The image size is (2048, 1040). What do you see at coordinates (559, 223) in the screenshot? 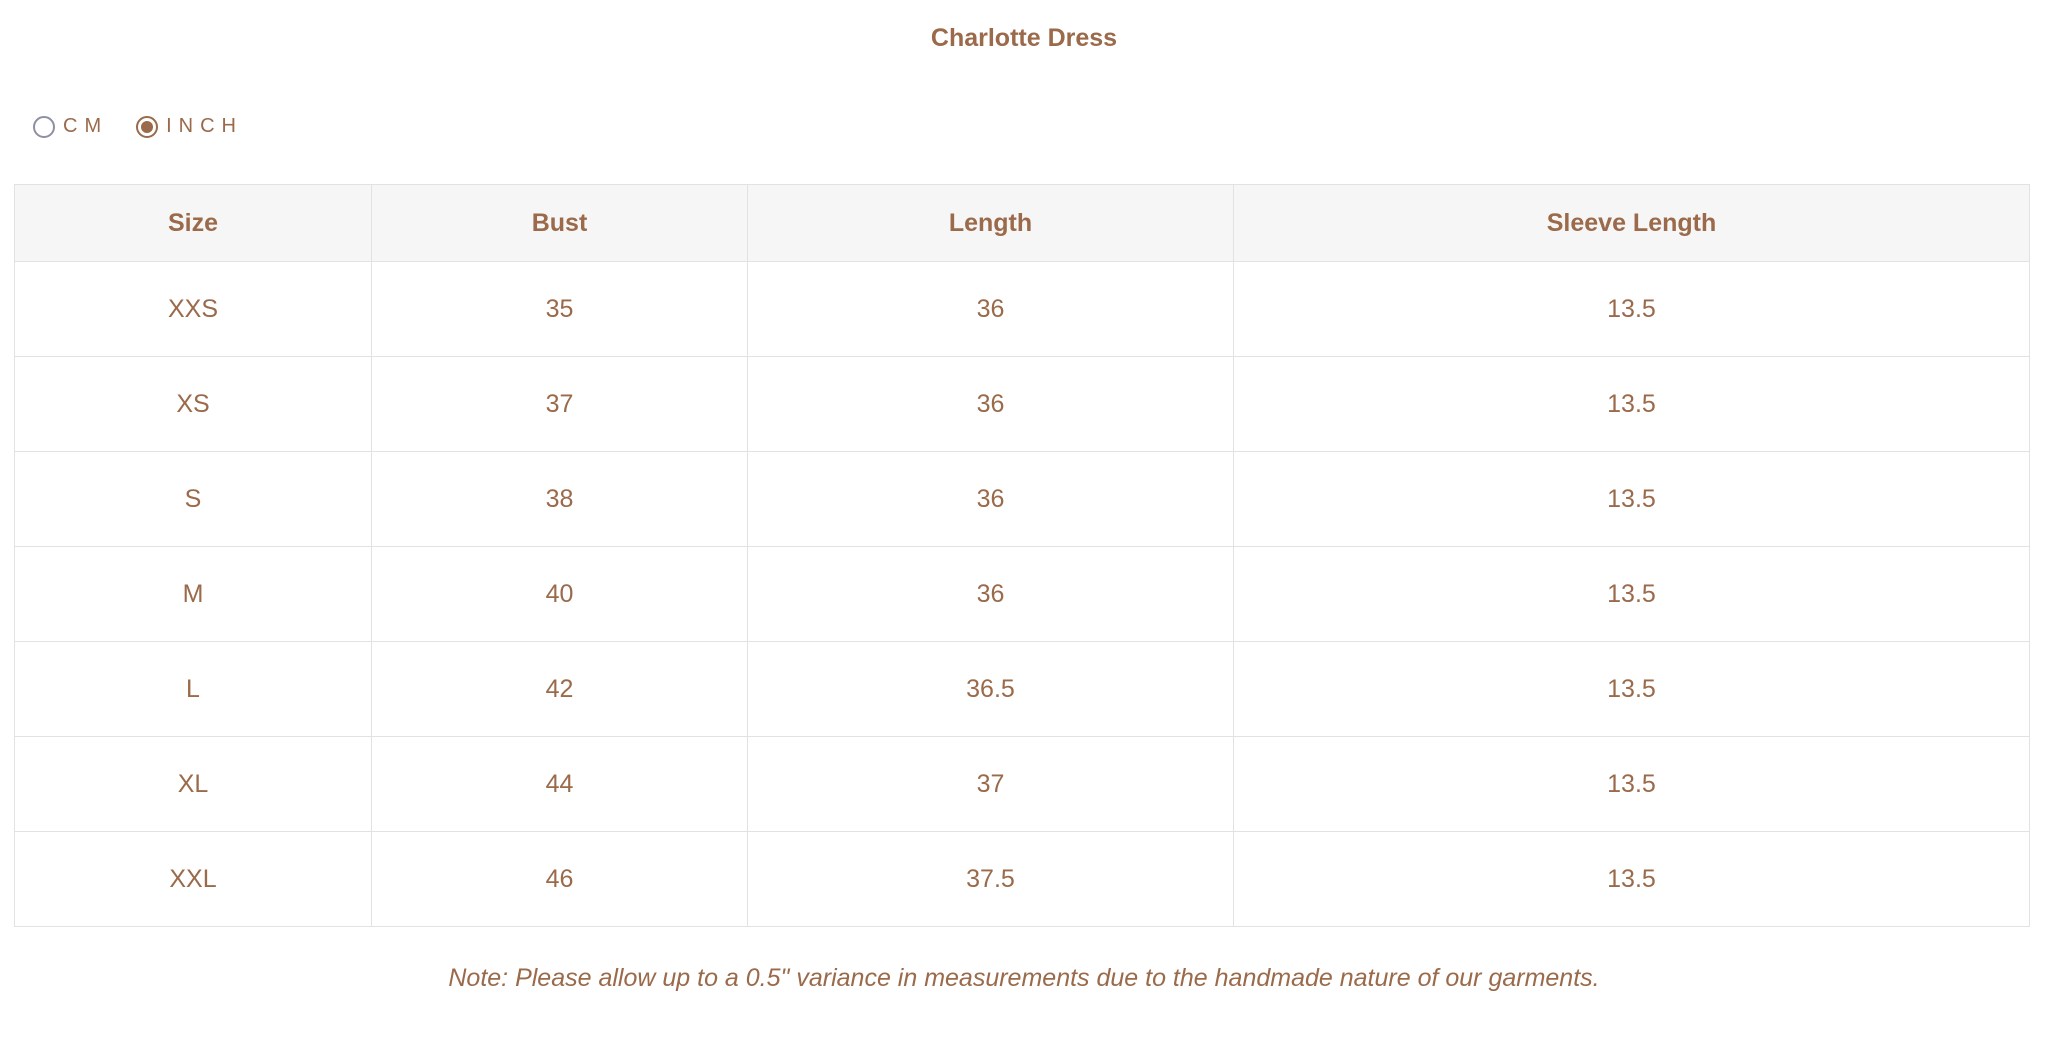
I see `column-header: Bust` at bounding box center [559, 223].